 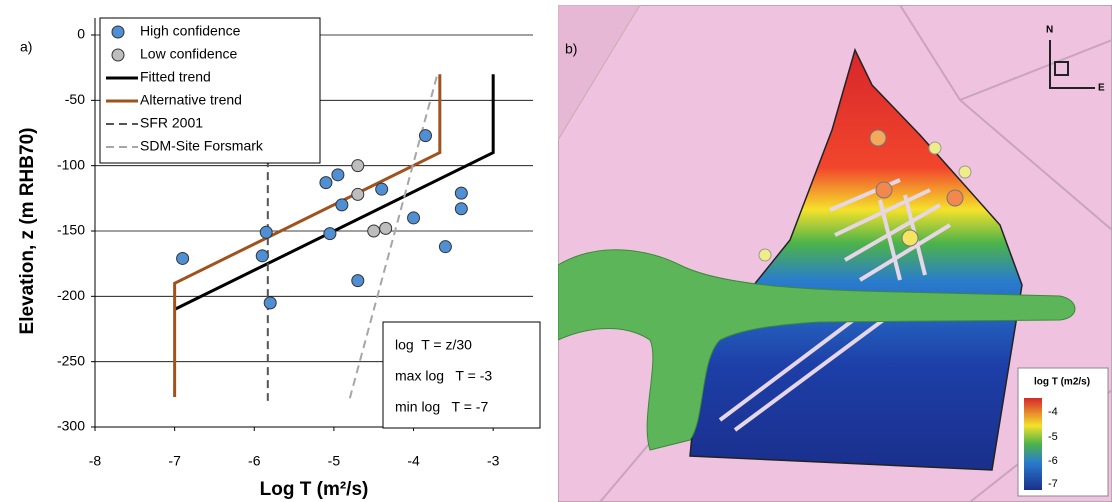 I want to click on colorbar-label: -4, so click(x=1053, y=412).